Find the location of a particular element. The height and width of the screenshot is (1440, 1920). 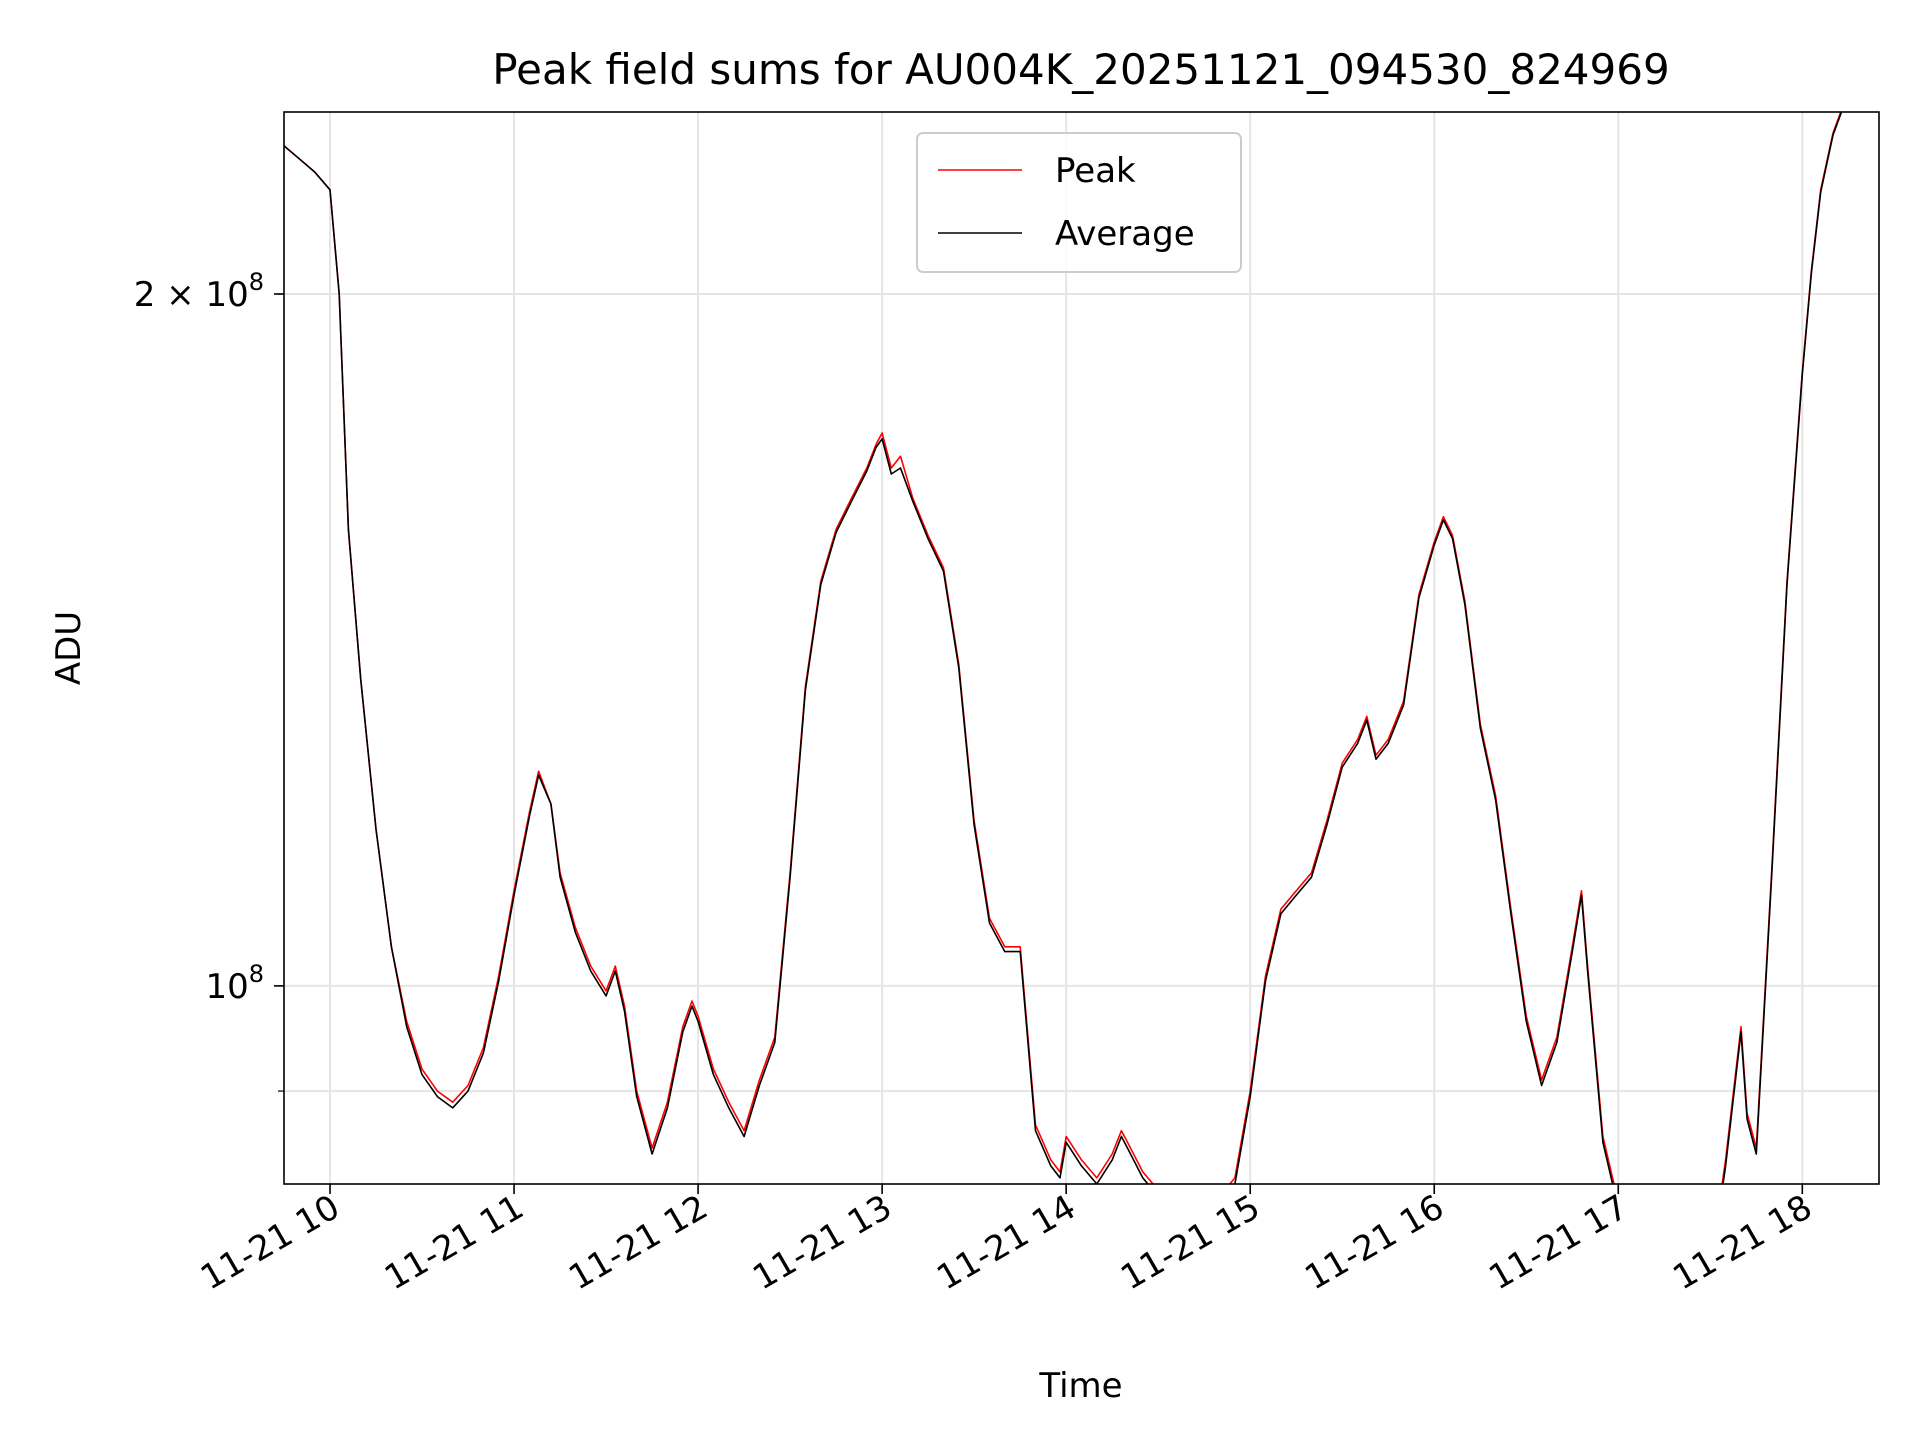

legend-average-label: Average is located at coordinates (1125, 234).